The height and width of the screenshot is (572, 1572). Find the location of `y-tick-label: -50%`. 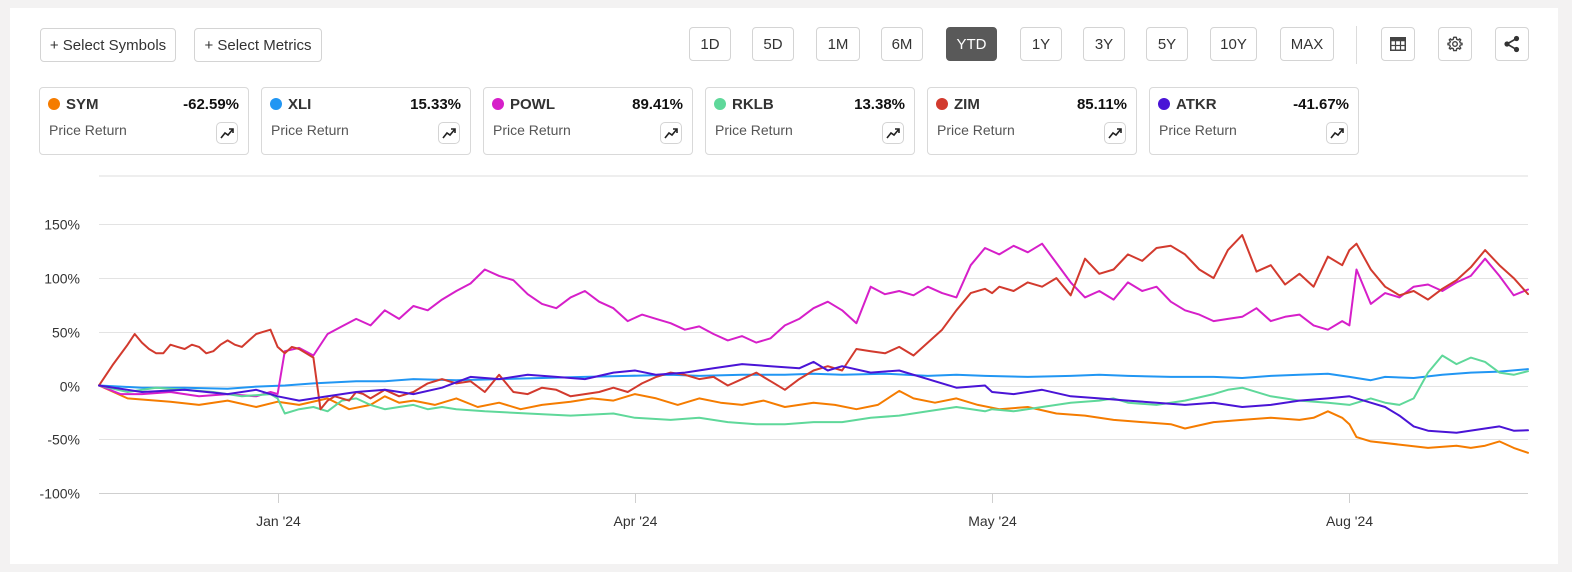

y-tick-label: -50% is located at coordinates (63, 440).